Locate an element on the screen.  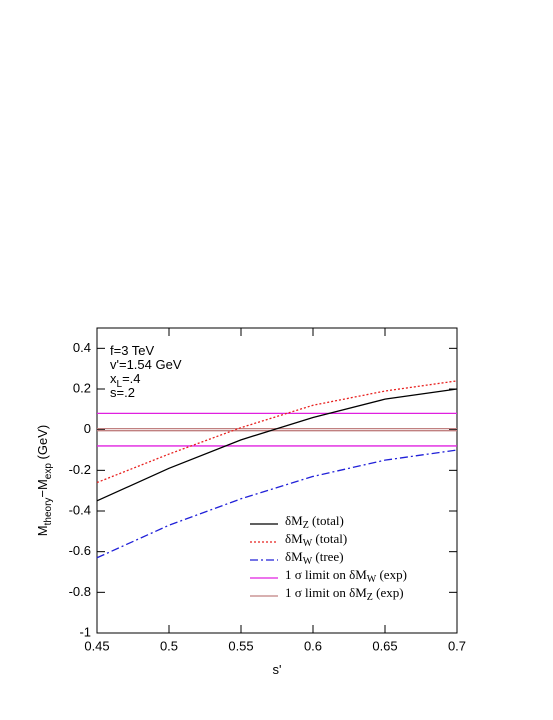
annotation: v'=1.54 GeV is located at coordinates (146, 364).